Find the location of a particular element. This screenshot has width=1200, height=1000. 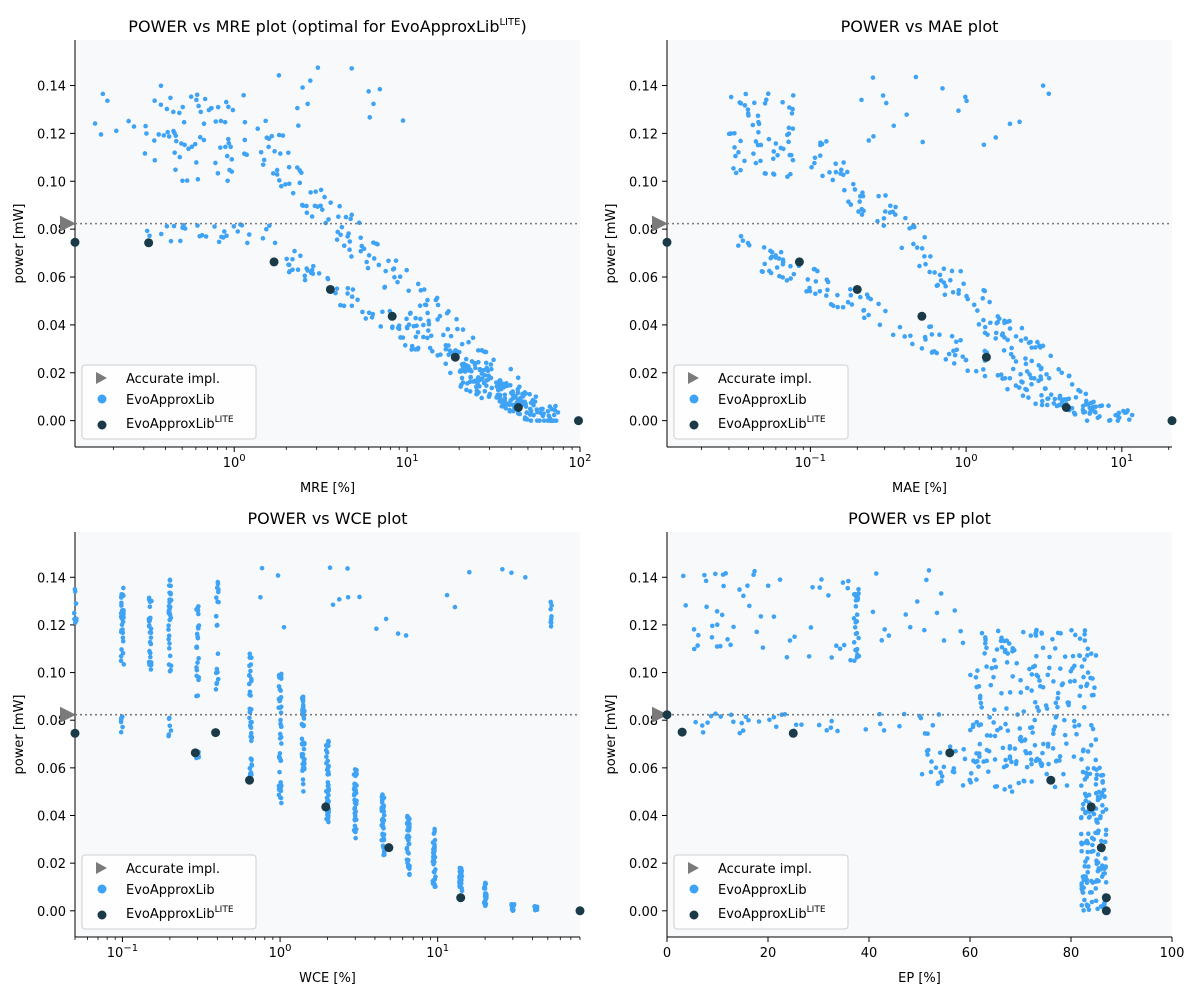

evoapproxlib-lite-series is located at coordinates (327, 822).